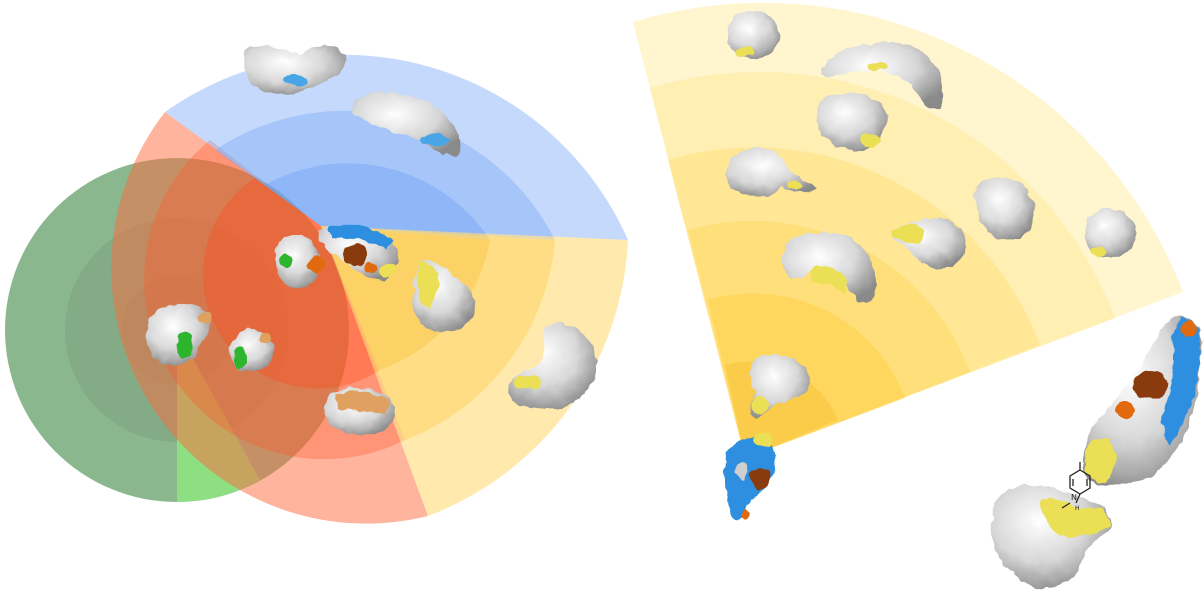 The height and width of the screenshot is (597, 1203). Describe the element at coordinates (274, 300) in the screenshot. I see `red-sector-middle` at that location.